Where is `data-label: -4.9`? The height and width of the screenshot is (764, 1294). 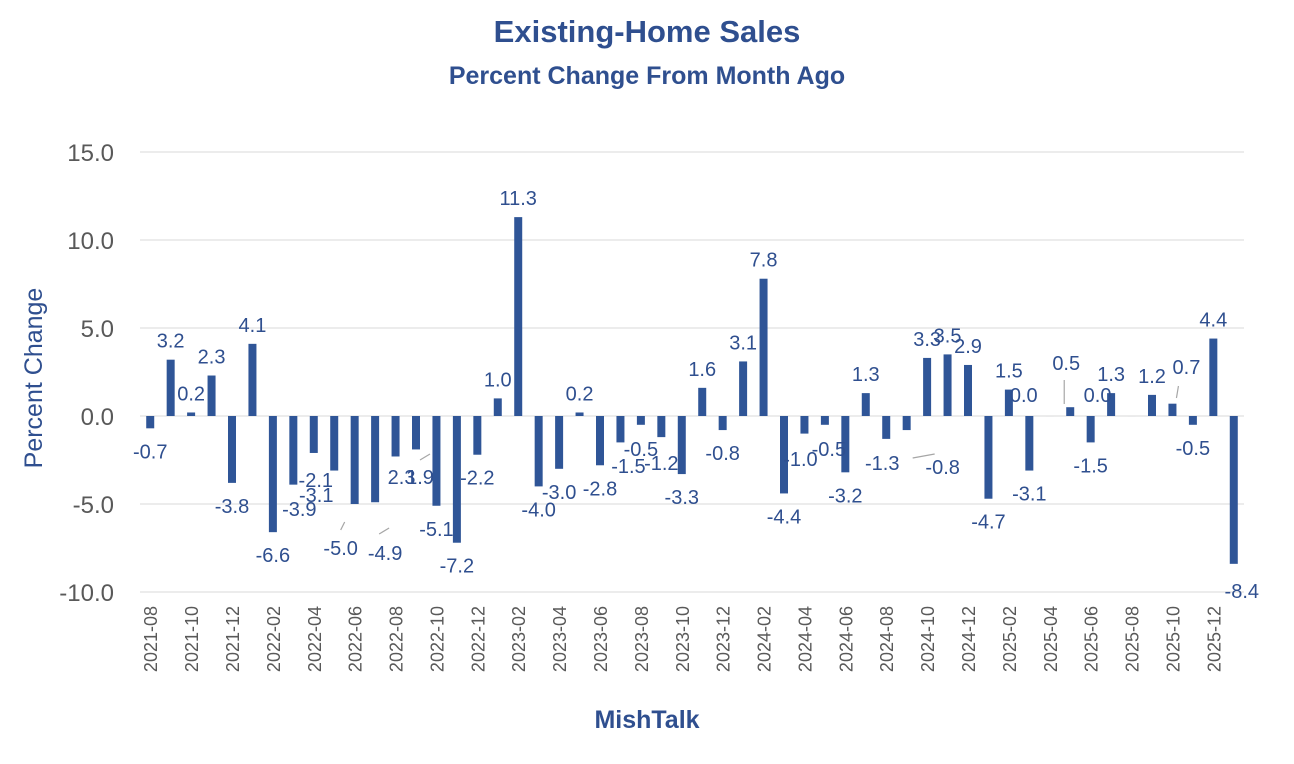 data-label: -4.9 is located at coordinates (385, 554).